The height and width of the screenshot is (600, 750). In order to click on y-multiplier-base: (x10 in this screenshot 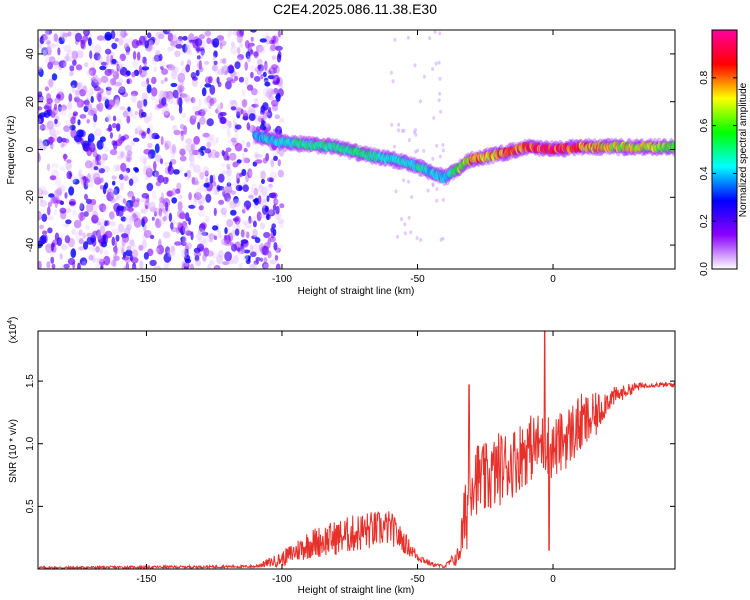, I will do `click(13, 333)`.